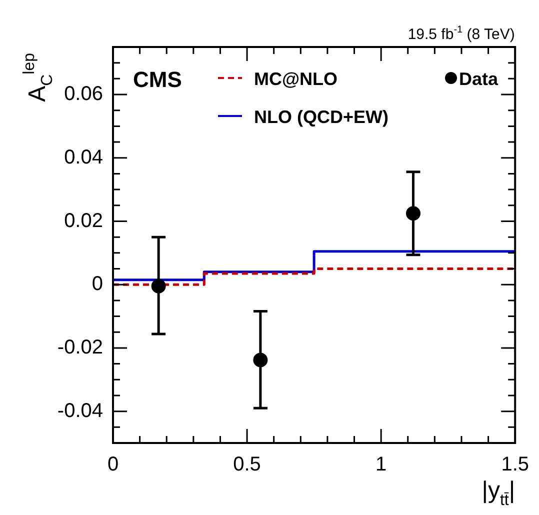  What do you see at coordinates (381, 465) in the screenshot?
I see `x-tick-label: 1` at bounding box center [381, 465].